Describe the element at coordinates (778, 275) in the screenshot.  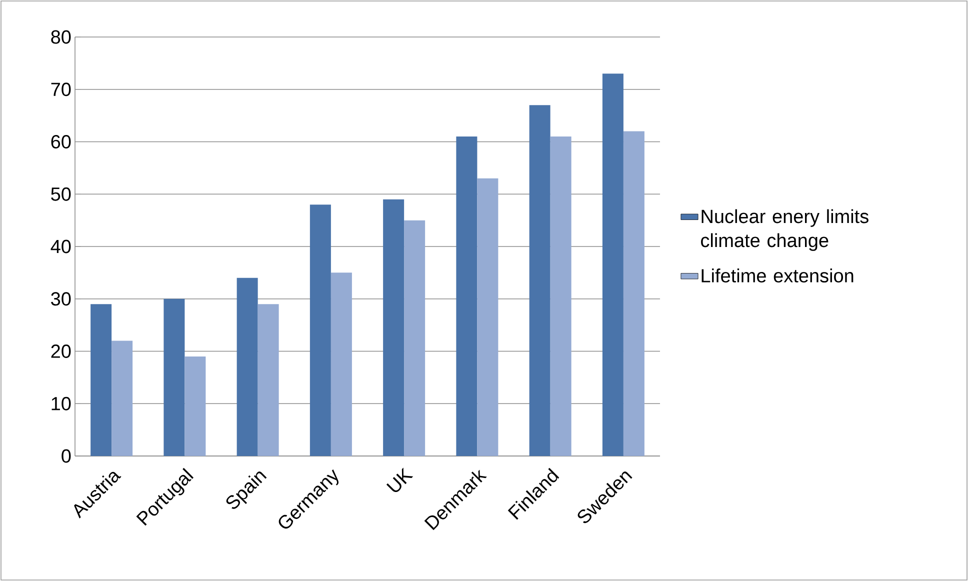
I see `legend-label: Lifetime extension` at that location.